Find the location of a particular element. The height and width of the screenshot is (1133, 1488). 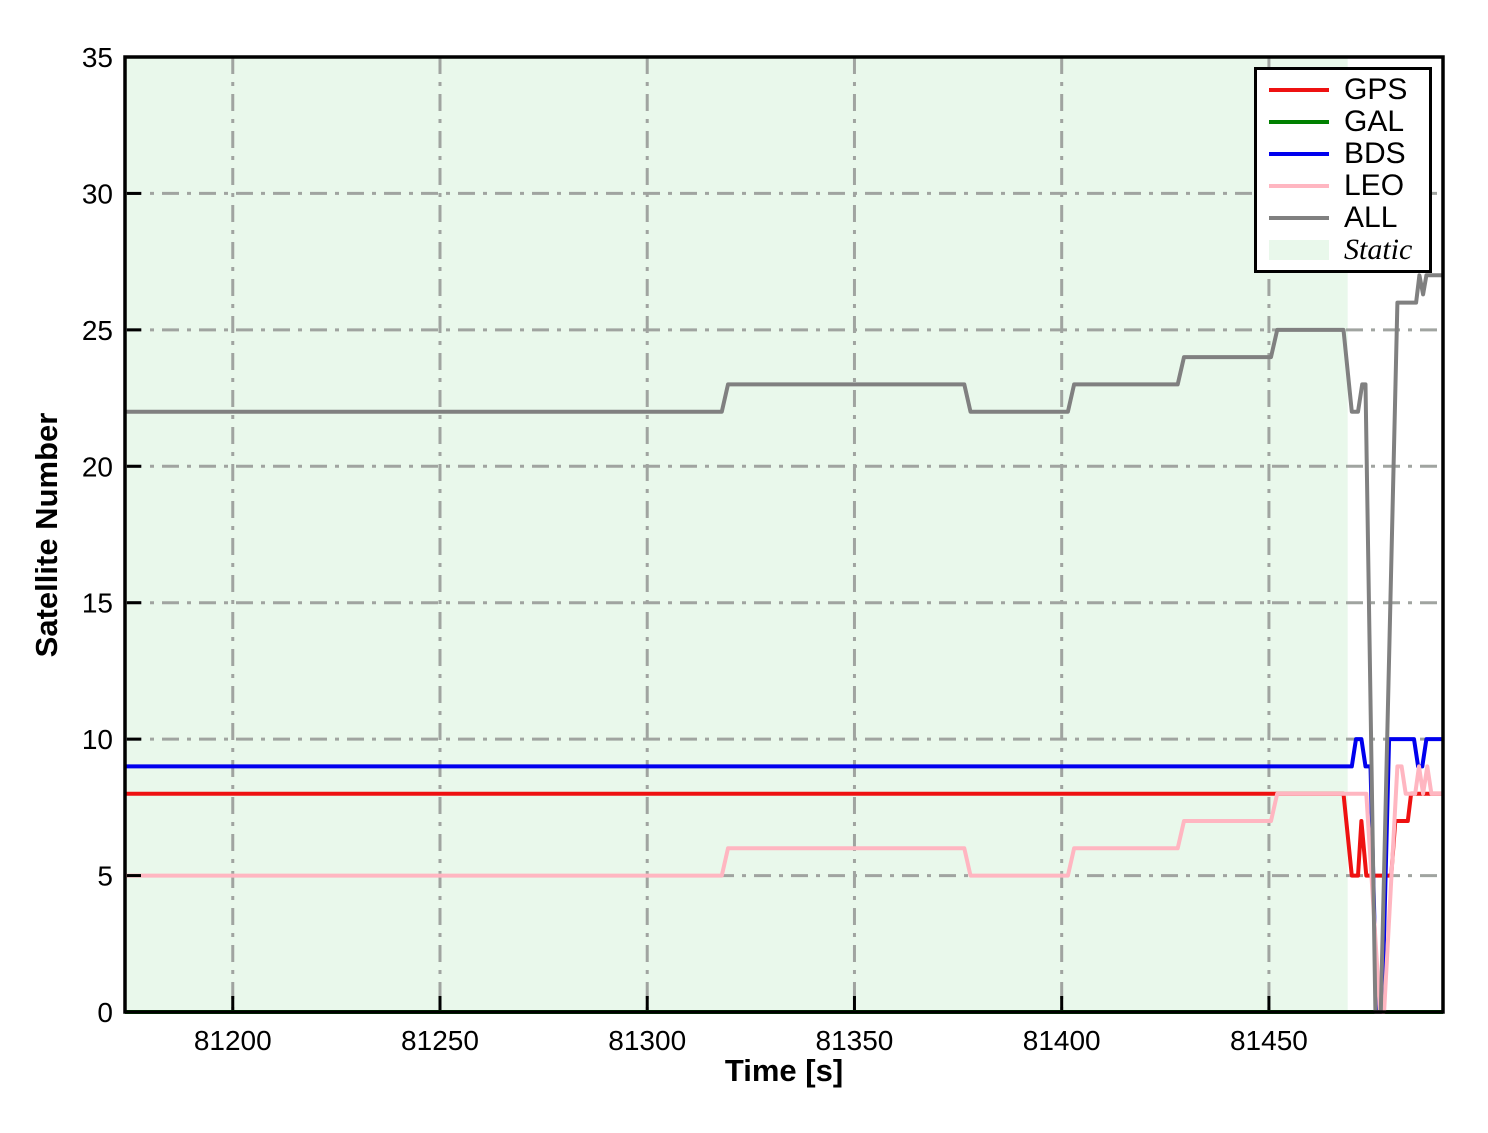

y-tick-label: 25 is located at coordinates (97, 330).